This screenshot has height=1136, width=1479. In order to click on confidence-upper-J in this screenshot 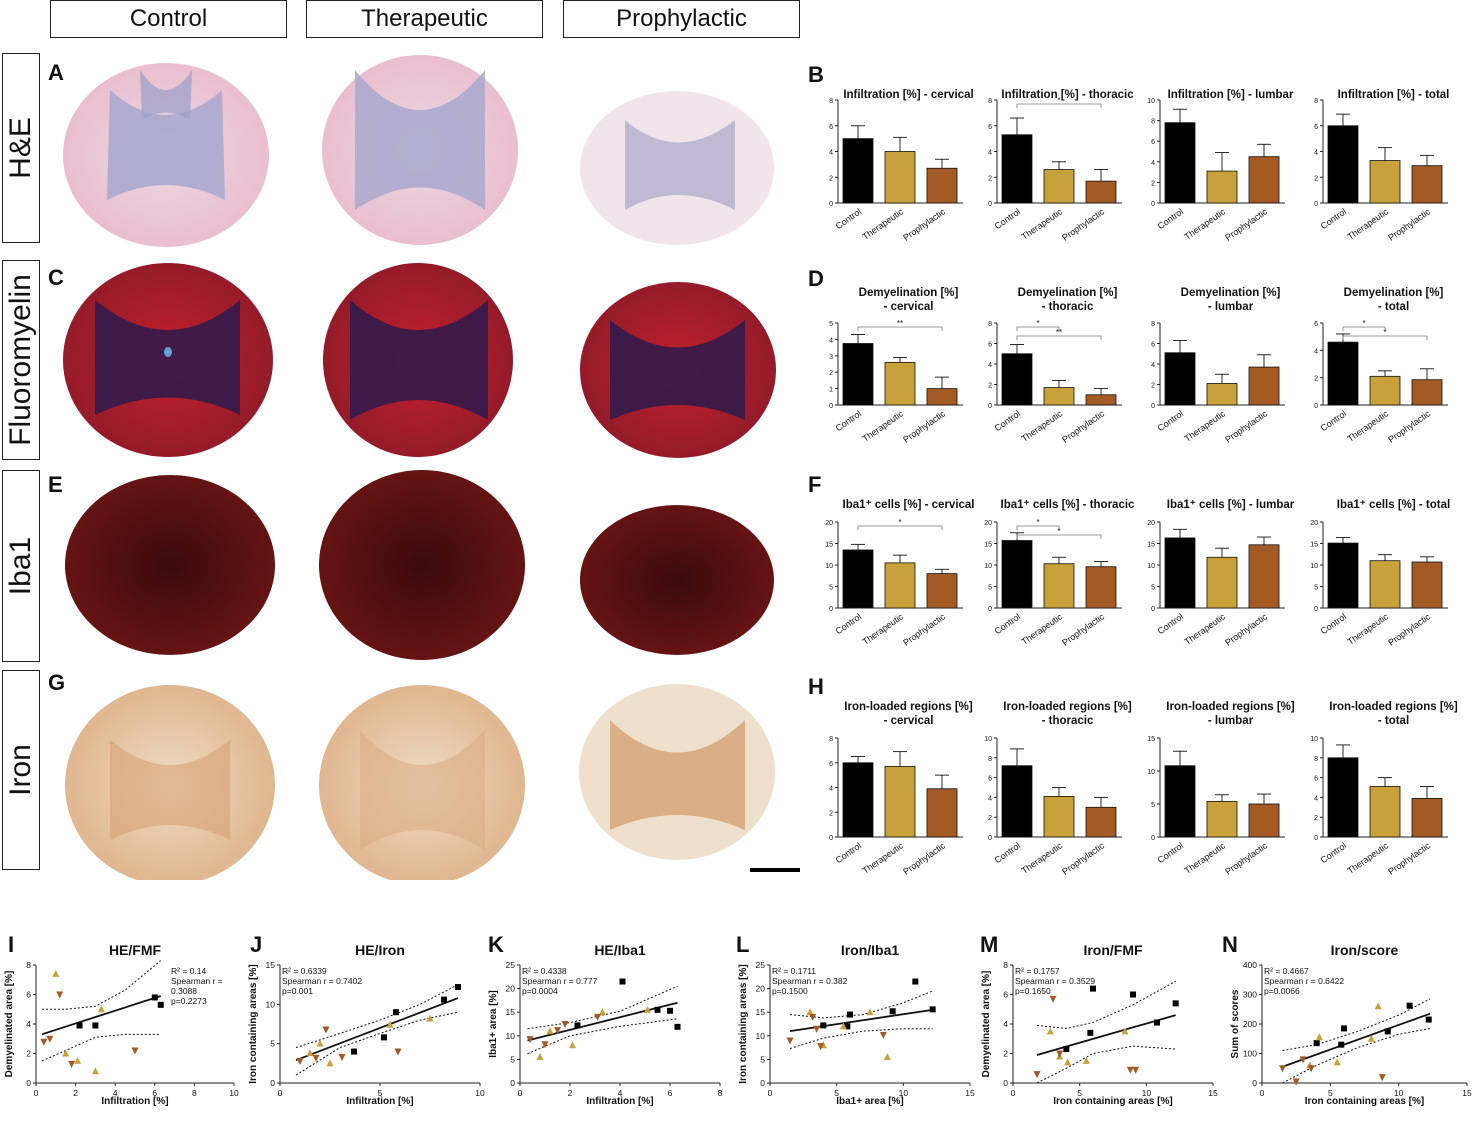, I will do `click(377, 1016)`.